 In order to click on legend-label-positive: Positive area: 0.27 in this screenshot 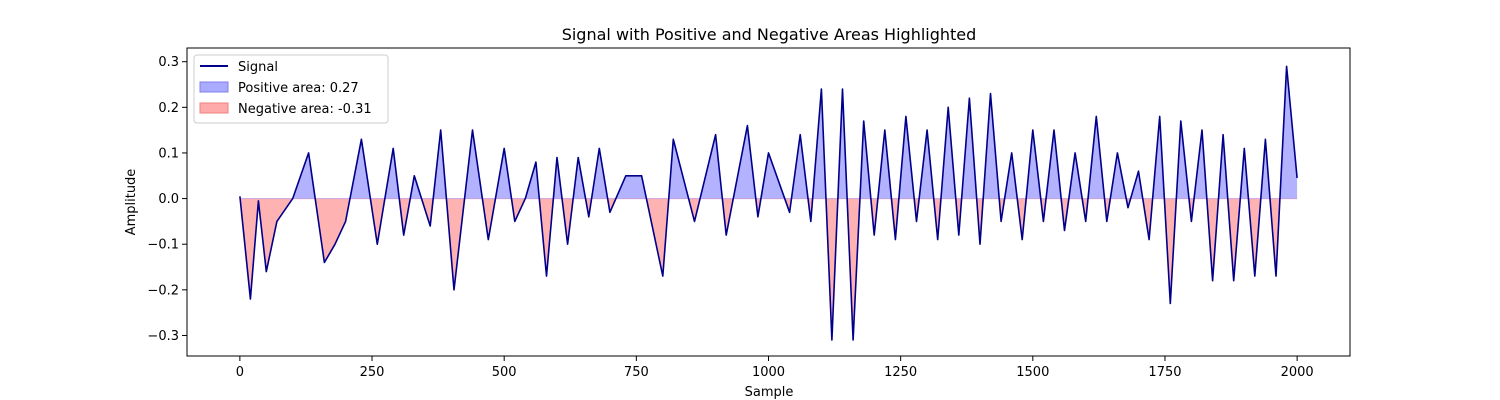, I will do `click(298, 88)`.